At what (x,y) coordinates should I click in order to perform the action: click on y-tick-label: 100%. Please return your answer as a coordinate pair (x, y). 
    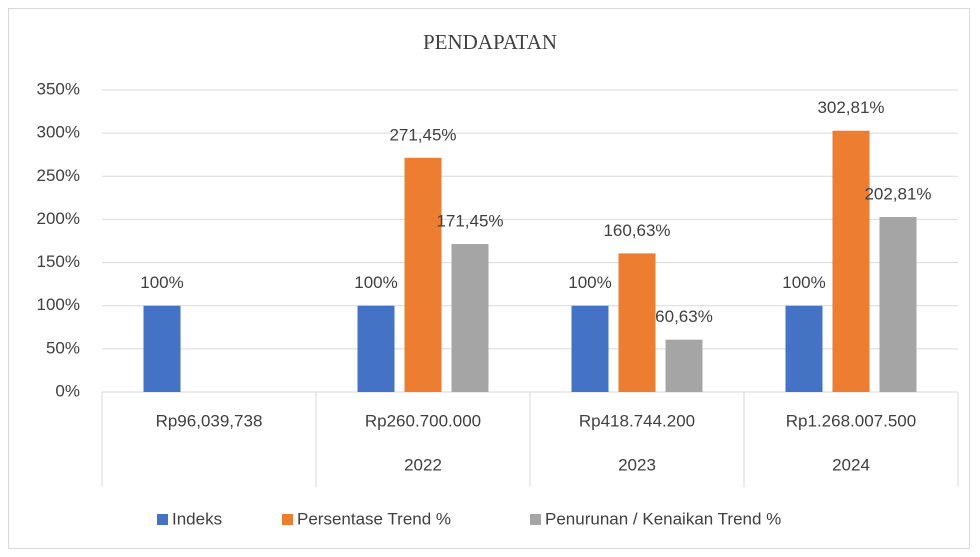
    Looking at the image, I should click on (58, 304).